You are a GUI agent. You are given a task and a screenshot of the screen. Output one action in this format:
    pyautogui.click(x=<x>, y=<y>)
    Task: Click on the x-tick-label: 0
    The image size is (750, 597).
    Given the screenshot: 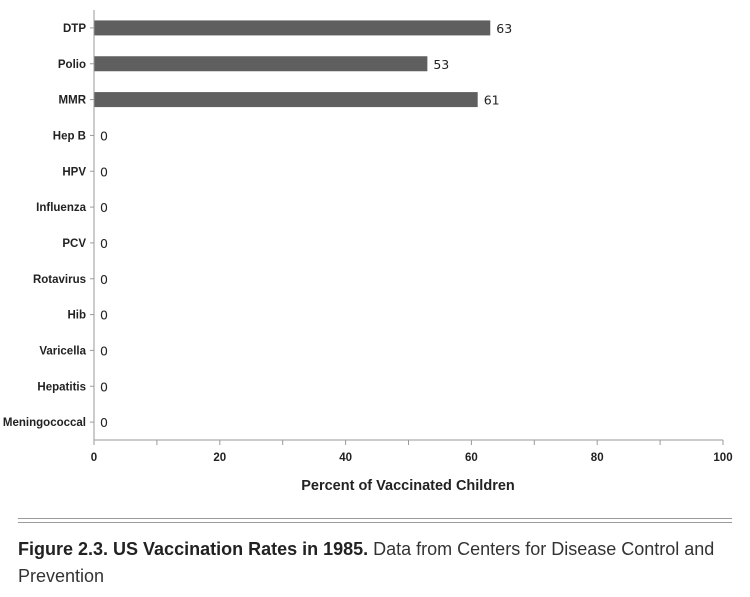 What is the action you would take?
    pyautogui.click(x=94, y=458)
    